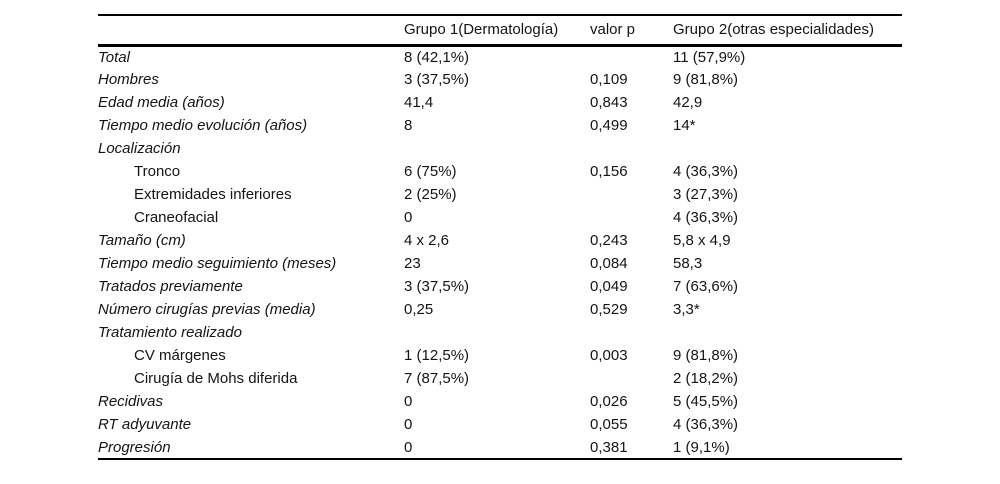 The image size is (1000, 484). I want to click on row-label: RT adyuvante, so click(145, 424).